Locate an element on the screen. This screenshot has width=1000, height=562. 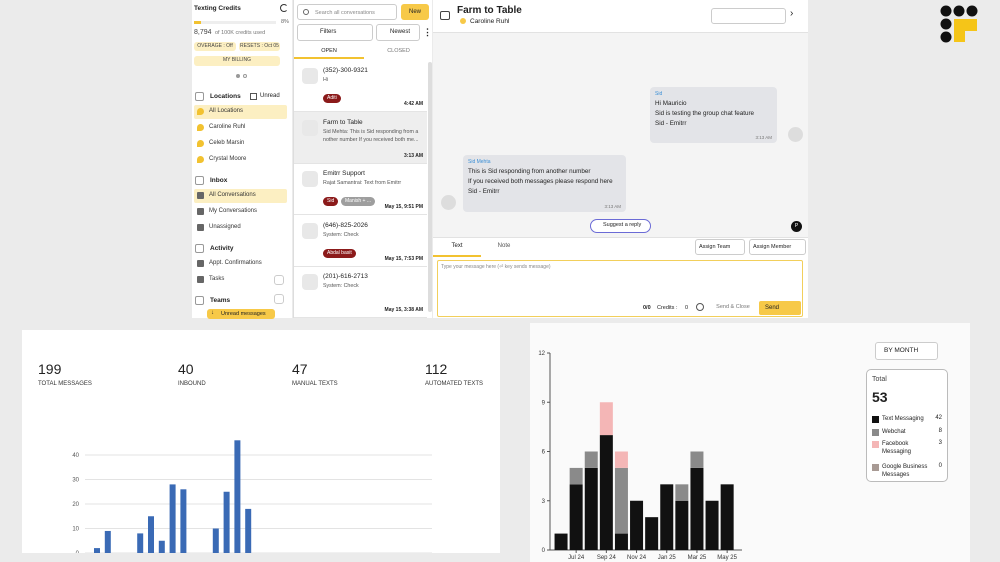
filters-dropdown: Filters is located at coordinates (335, 32).